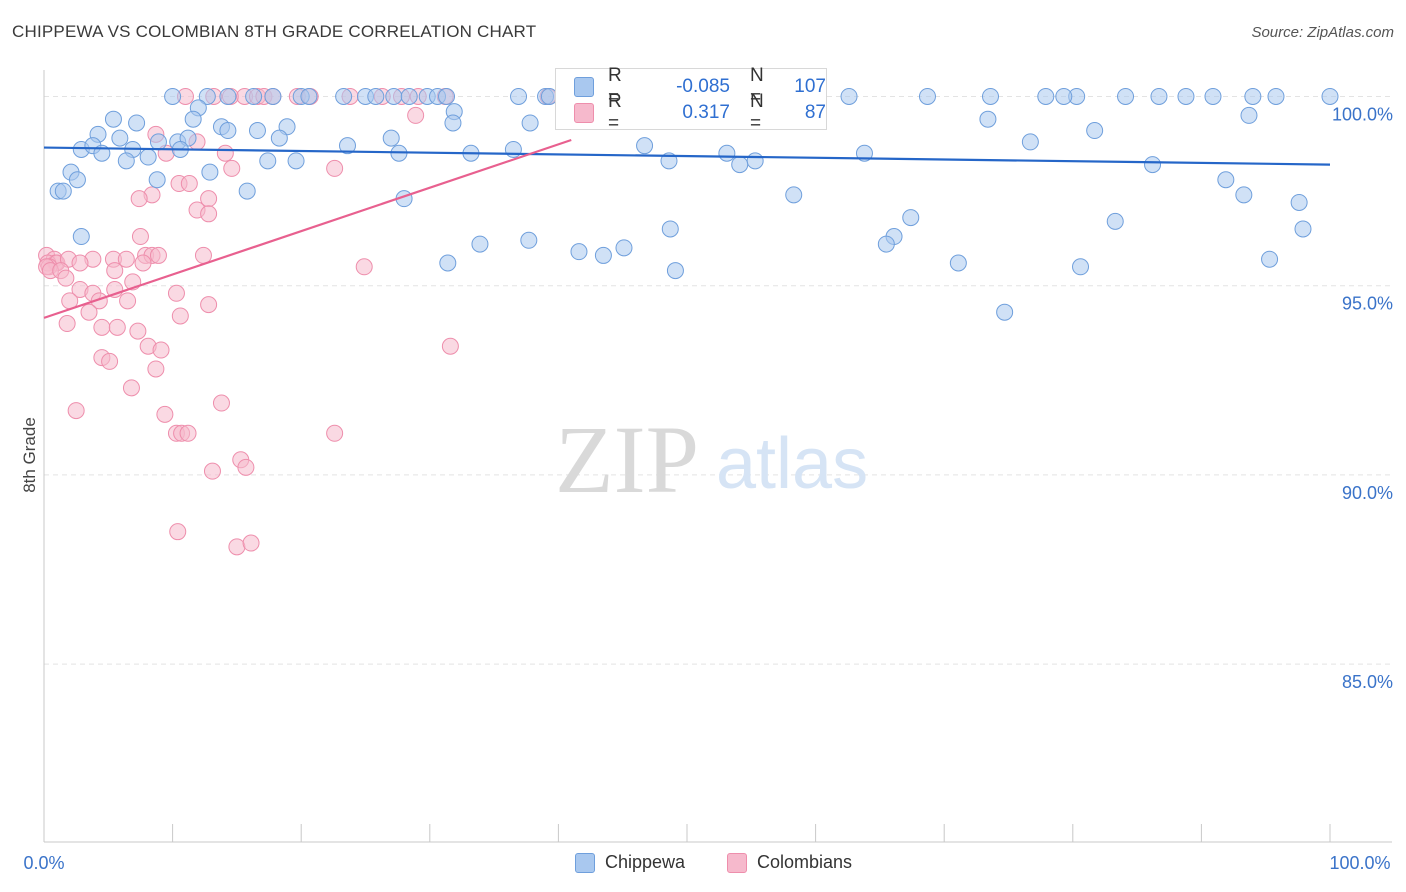 This screenshot has height=892, width=1406. I want to click on y-tick-label: 100.0%, so click(1362, 114).